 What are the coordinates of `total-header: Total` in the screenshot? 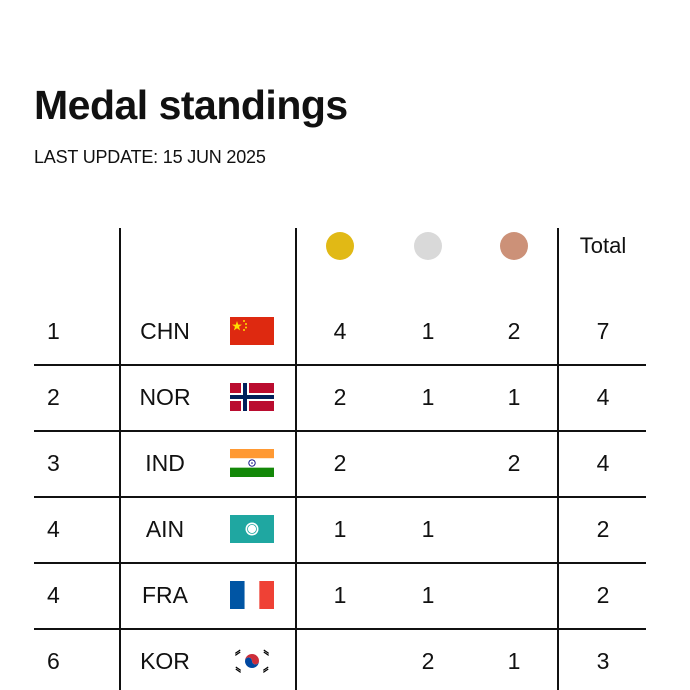 It's located at (603, 245).